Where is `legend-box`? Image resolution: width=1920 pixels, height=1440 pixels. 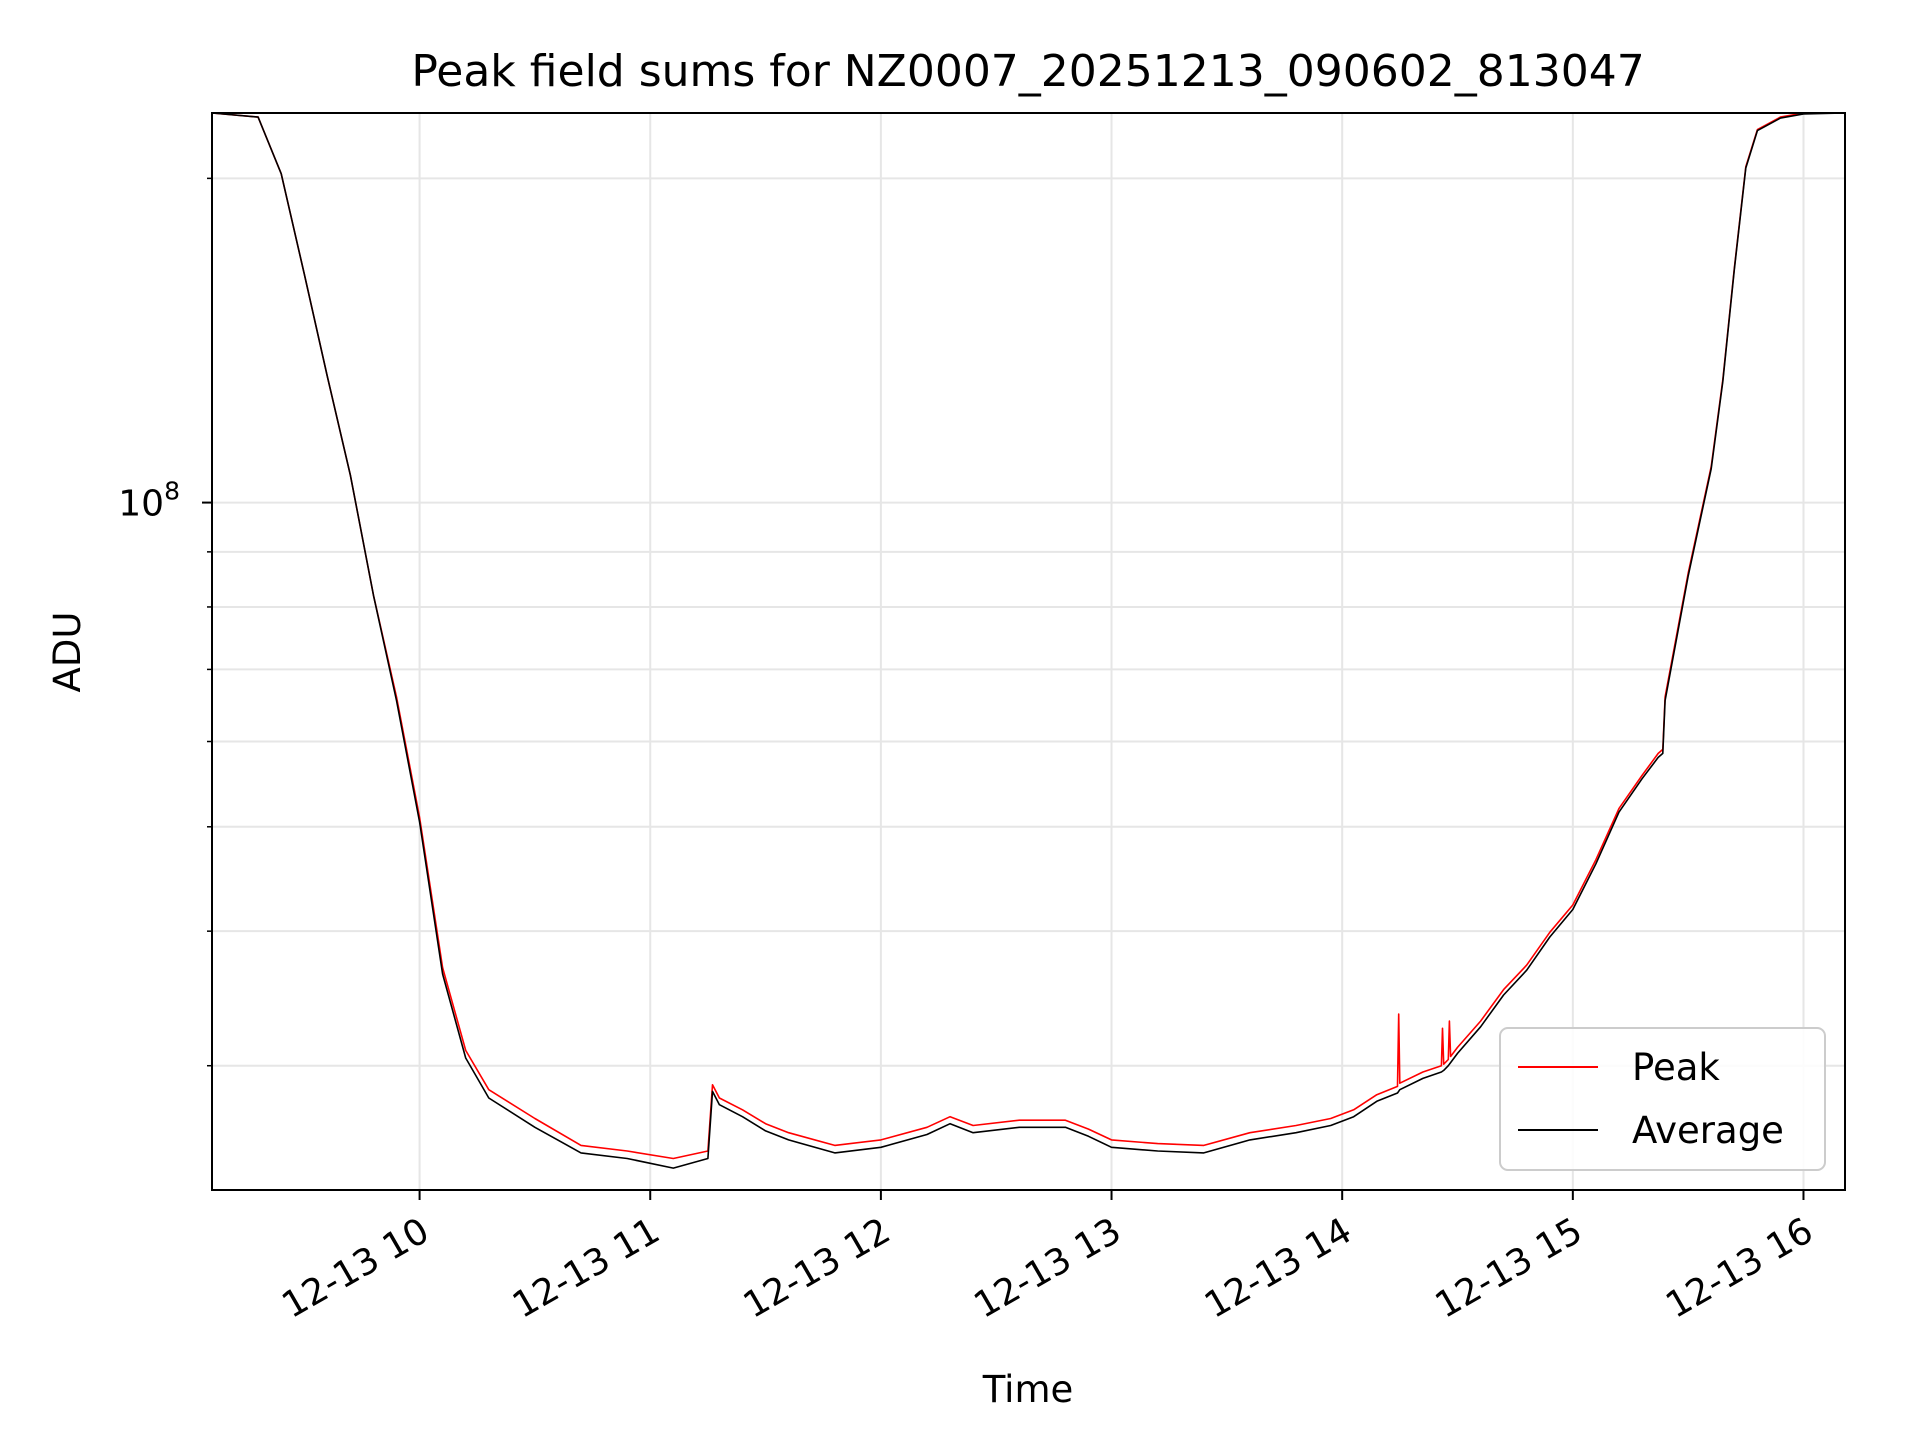
legend-box is located at coordinates (1662, 1099).